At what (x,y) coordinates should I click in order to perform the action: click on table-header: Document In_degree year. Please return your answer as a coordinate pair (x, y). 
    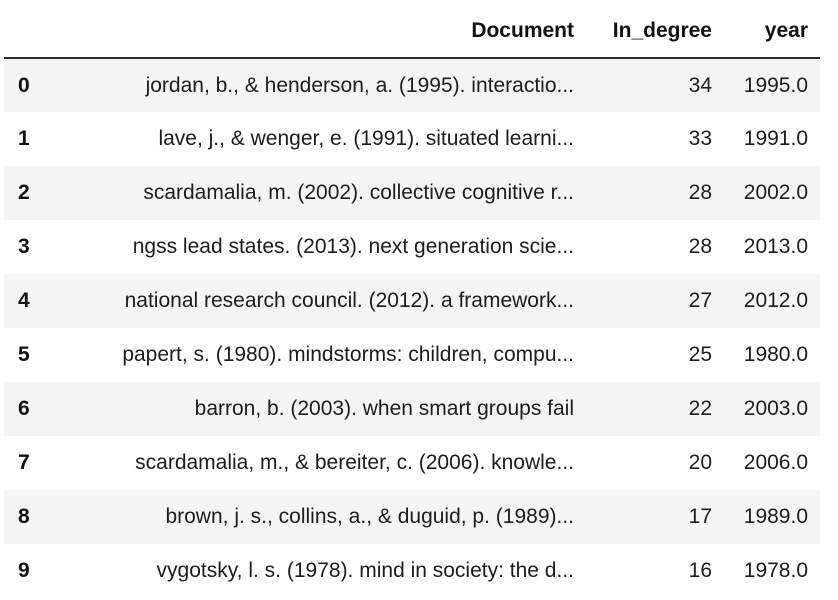
    Looking at the image, I should click on (412, 32).